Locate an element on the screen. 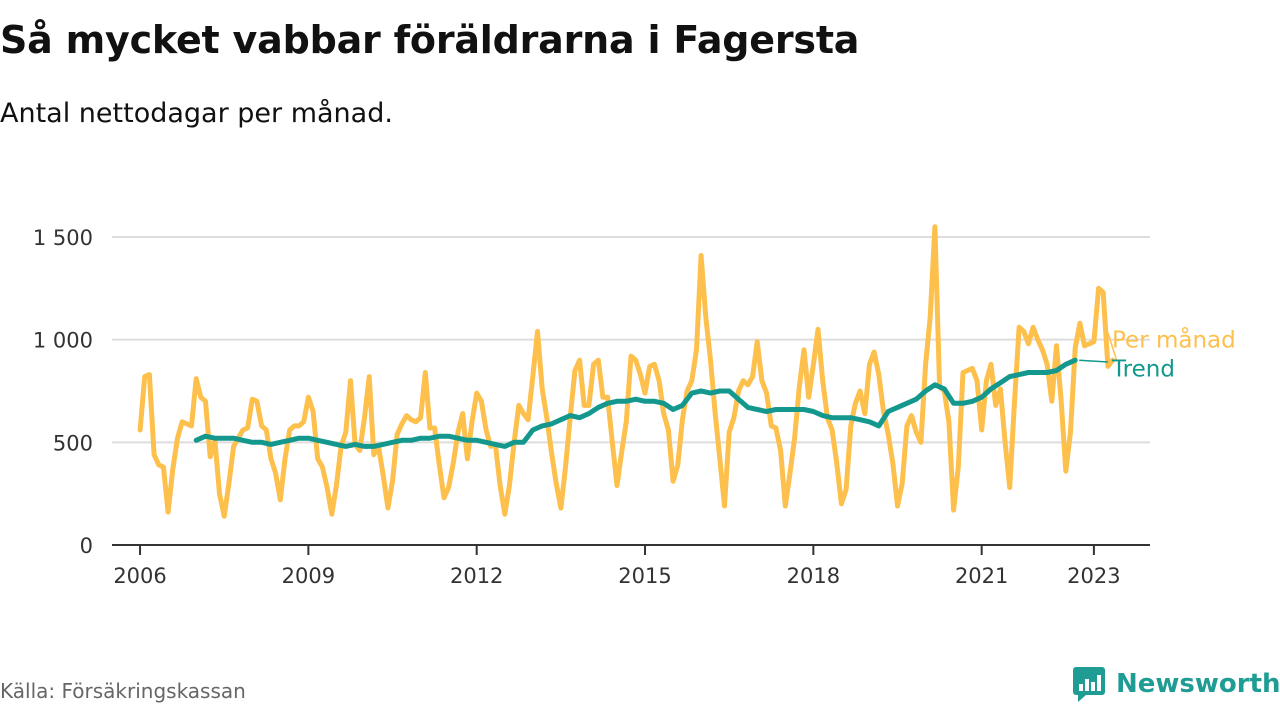  series-line-trend is located at coordinates (635, 403).